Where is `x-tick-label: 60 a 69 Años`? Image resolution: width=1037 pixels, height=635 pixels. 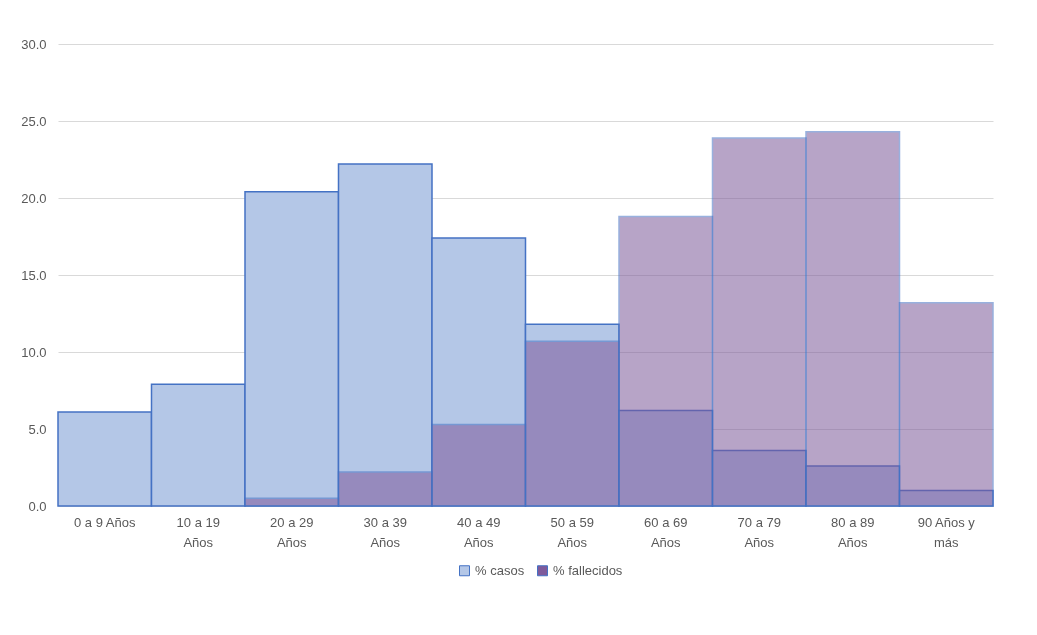
x-tick-label: 60 a 69 Años is located at coordinates (666, 532).